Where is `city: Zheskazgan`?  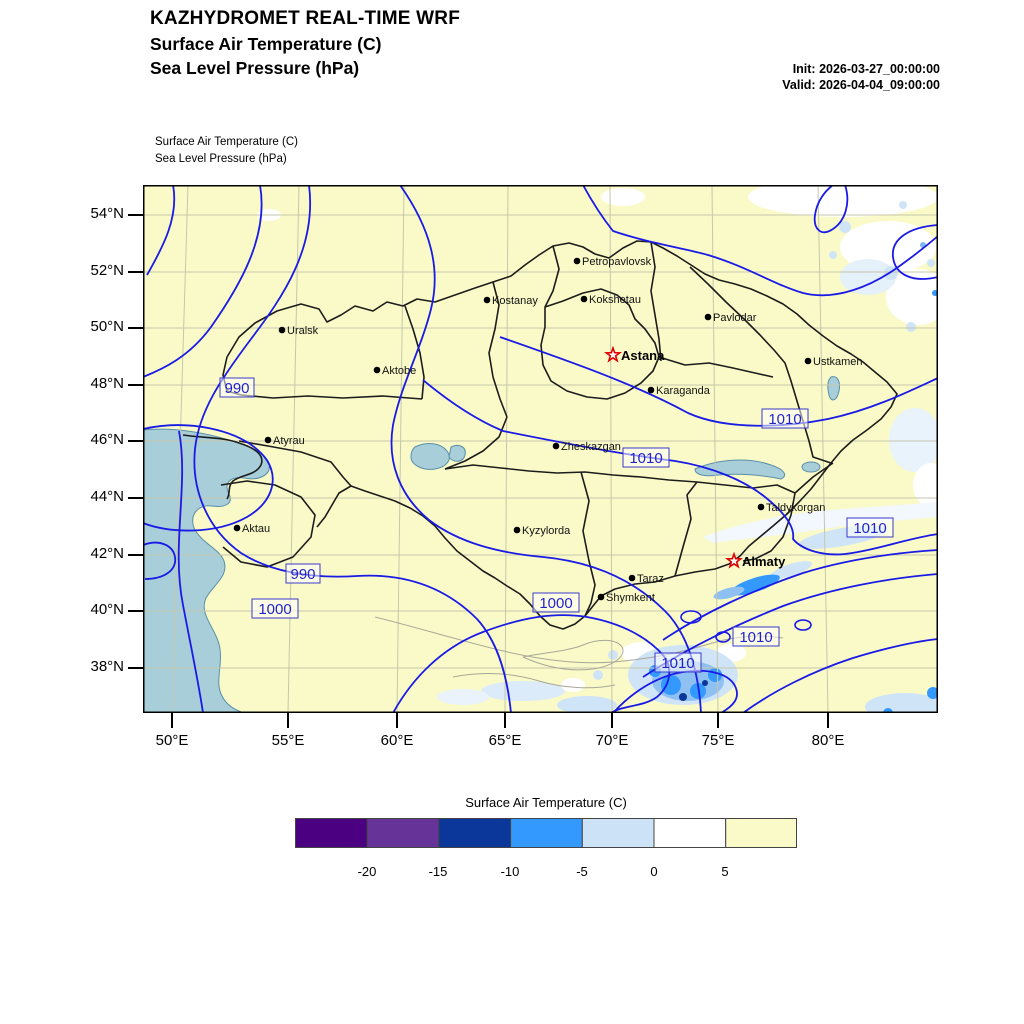
city: Zheskazgan is located at coordinates (586, 447).